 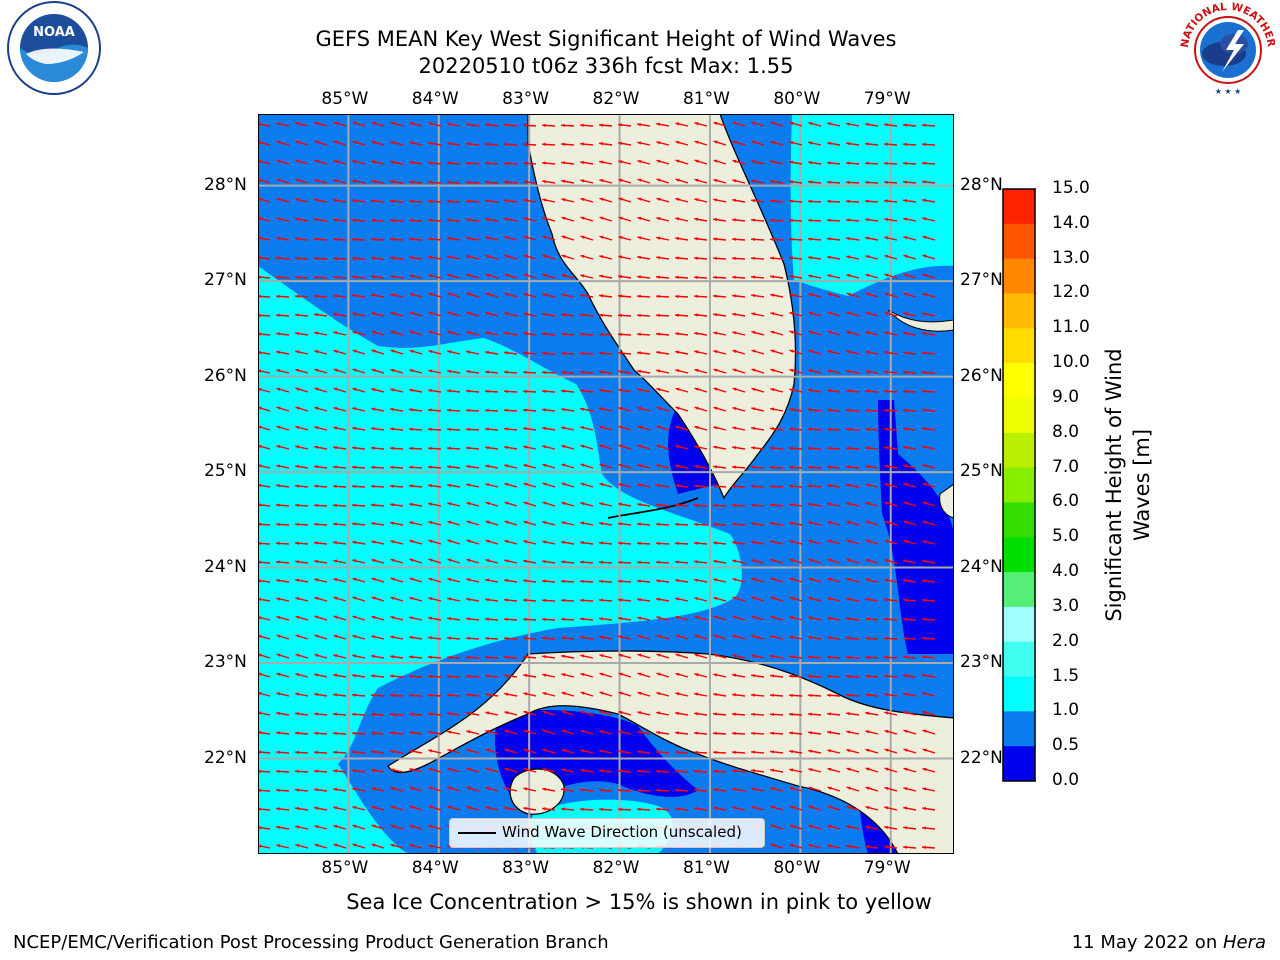 I want to click on colorbar-tick-label: 11.0, so click(x=1071, y=327).